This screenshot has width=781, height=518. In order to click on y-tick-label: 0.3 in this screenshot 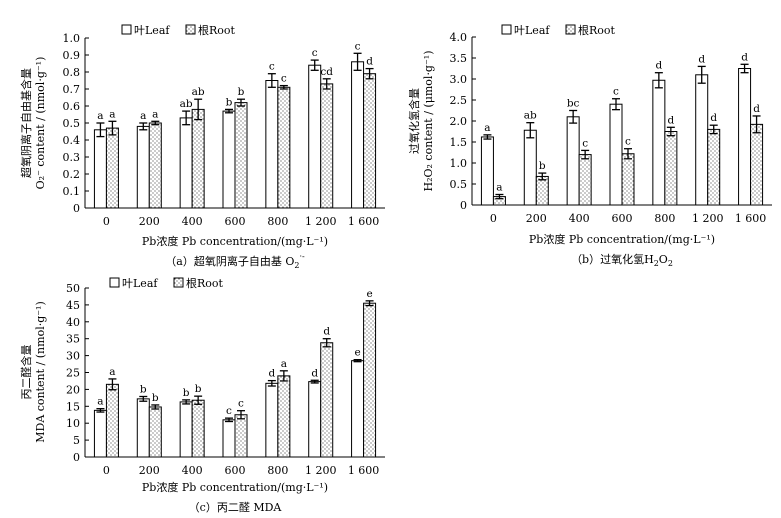, I will do `click(72, 157)`.